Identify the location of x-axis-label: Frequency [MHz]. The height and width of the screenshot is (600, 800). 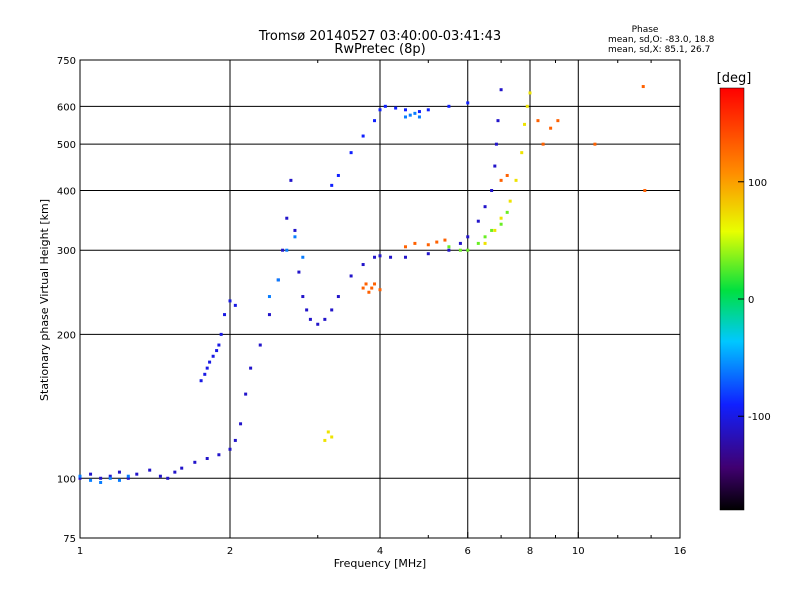
(380, 563).